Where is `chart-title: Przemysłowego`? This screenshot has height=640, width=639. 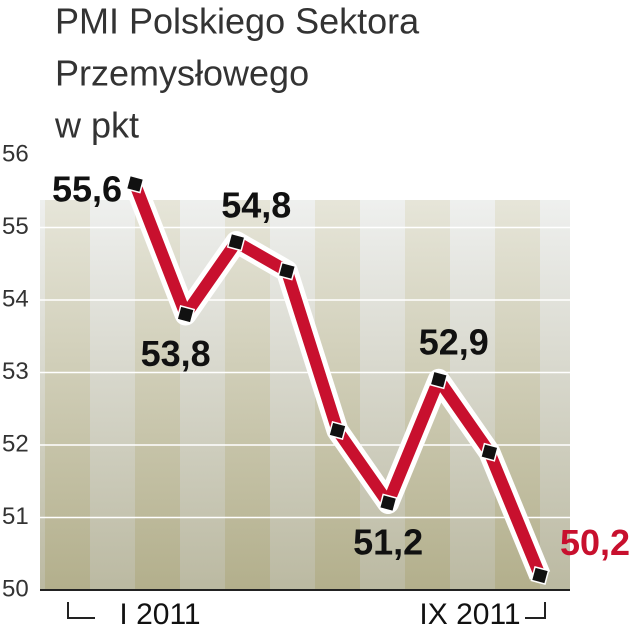 chart-title: Przemysłowego is located at coordinates (182, 73).